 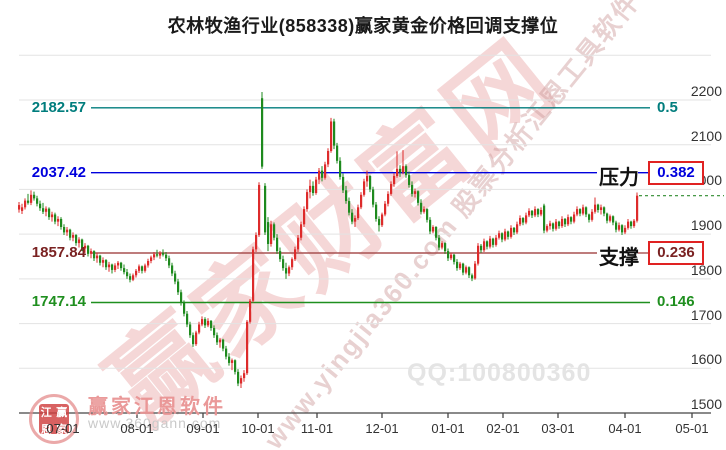 What do you see at coordinates (137, 428) in the screenshot?
I see `x-axis-label: 08-01` at bounding box center [137, 428].